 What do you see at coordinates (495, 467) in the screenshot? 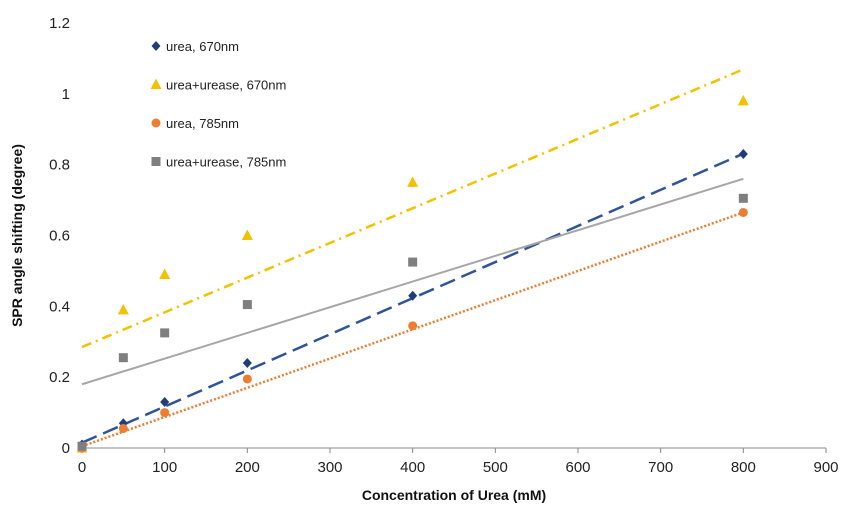
I see `x-tick-label: 500` at bounding box center [495, 467].